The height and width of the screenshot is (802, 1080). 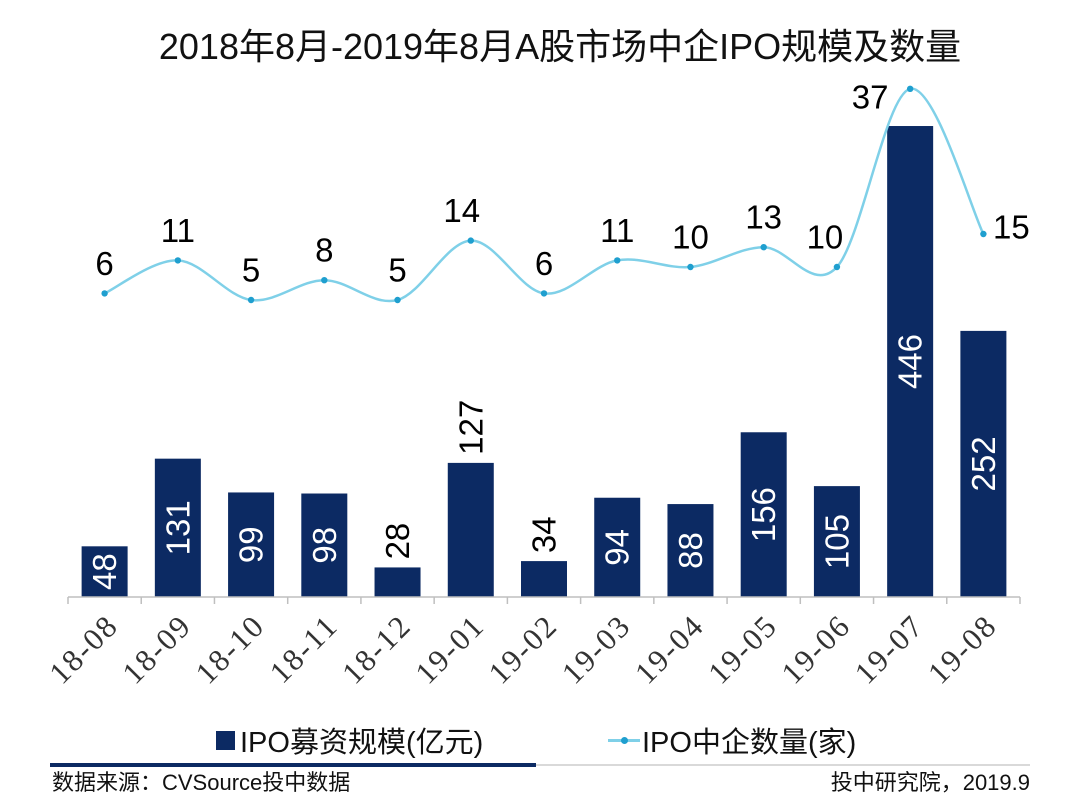 What do you see at coordinates (544, 263) in the screenshot?
I see `line-value-label-19-02: 6` at bounding box center [544, 263].